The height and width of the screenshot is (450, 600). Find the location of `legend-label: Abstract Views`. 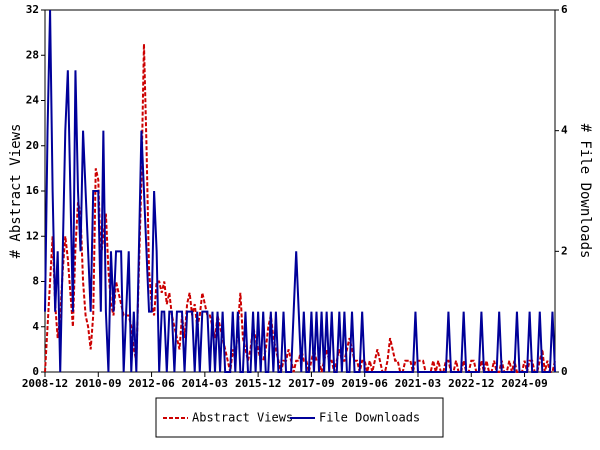

legend-label: Abstract Views is located at coordinates (242, 418).